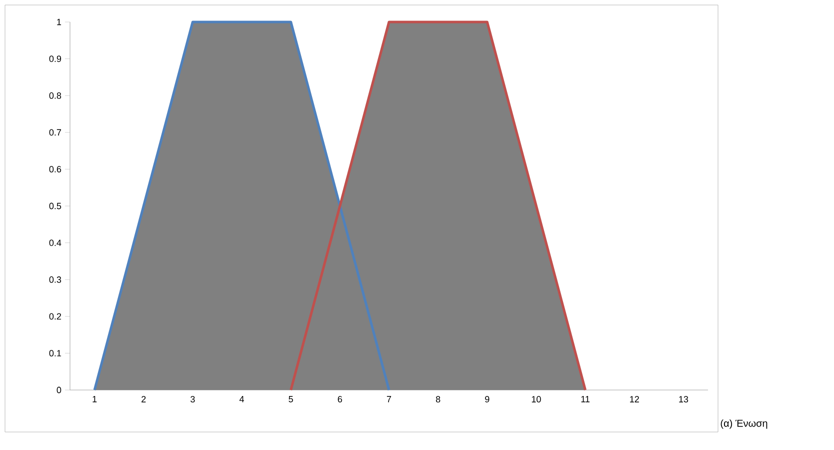  I want to click on y-tick-label: 0, so click(59, 390).